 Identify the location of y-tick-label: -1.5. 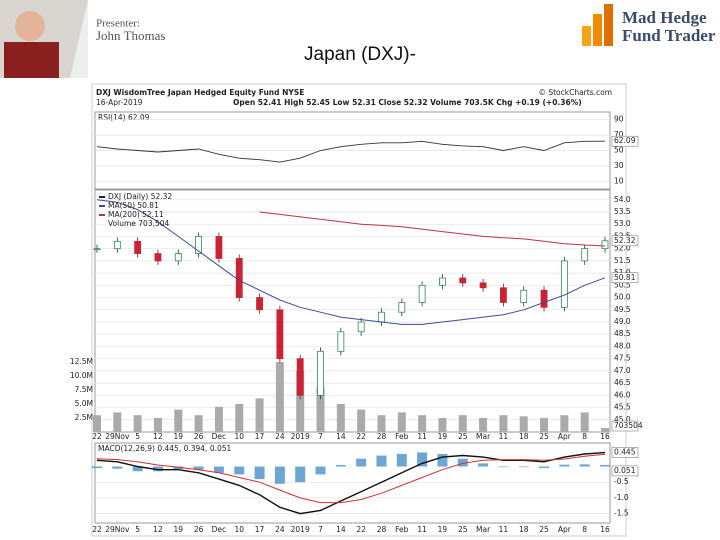
(621, 513).